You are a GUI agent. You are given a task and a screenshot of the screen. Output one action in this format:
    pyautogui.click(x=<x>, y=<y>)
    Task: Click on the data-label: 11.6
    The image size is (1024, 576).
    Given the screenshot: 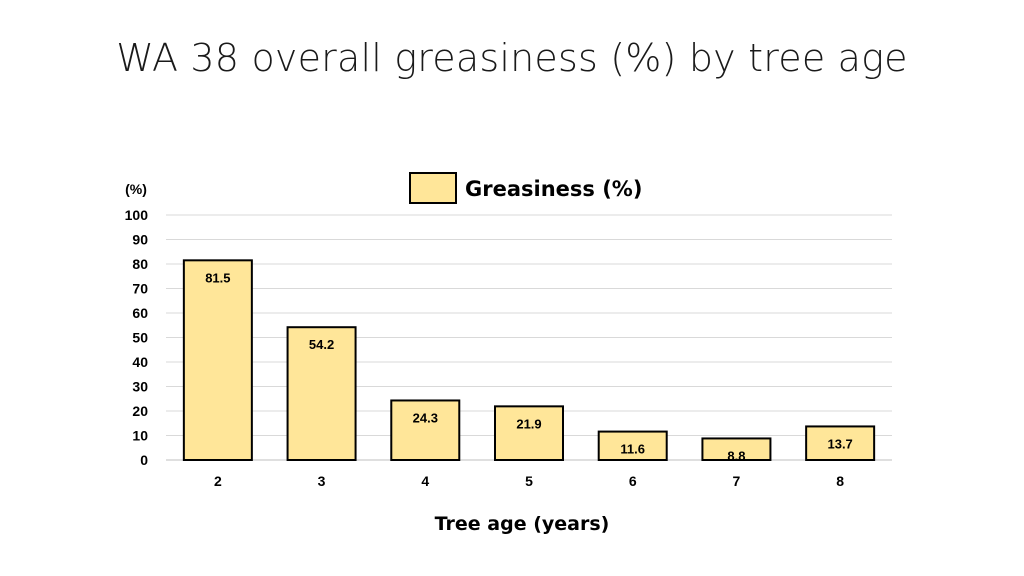 What is the action you would take?
    pyautogui.click(x=632, y=449)
    